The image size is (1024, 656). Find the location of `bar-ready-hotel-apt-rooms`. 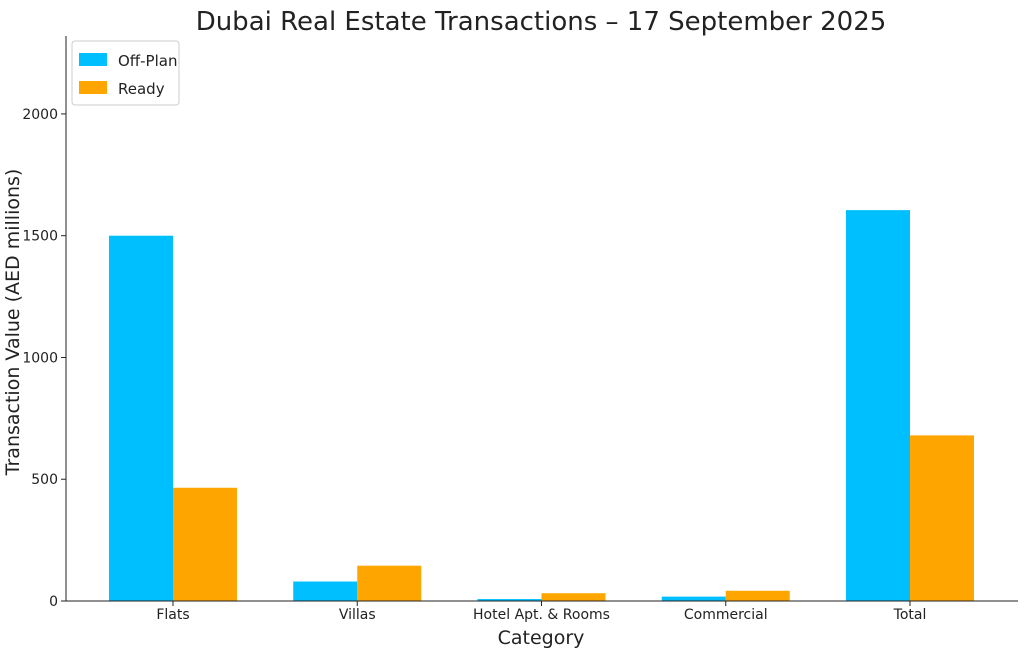

bar-ready-hotel-apt-rooms is located at coordinates (573, 597).